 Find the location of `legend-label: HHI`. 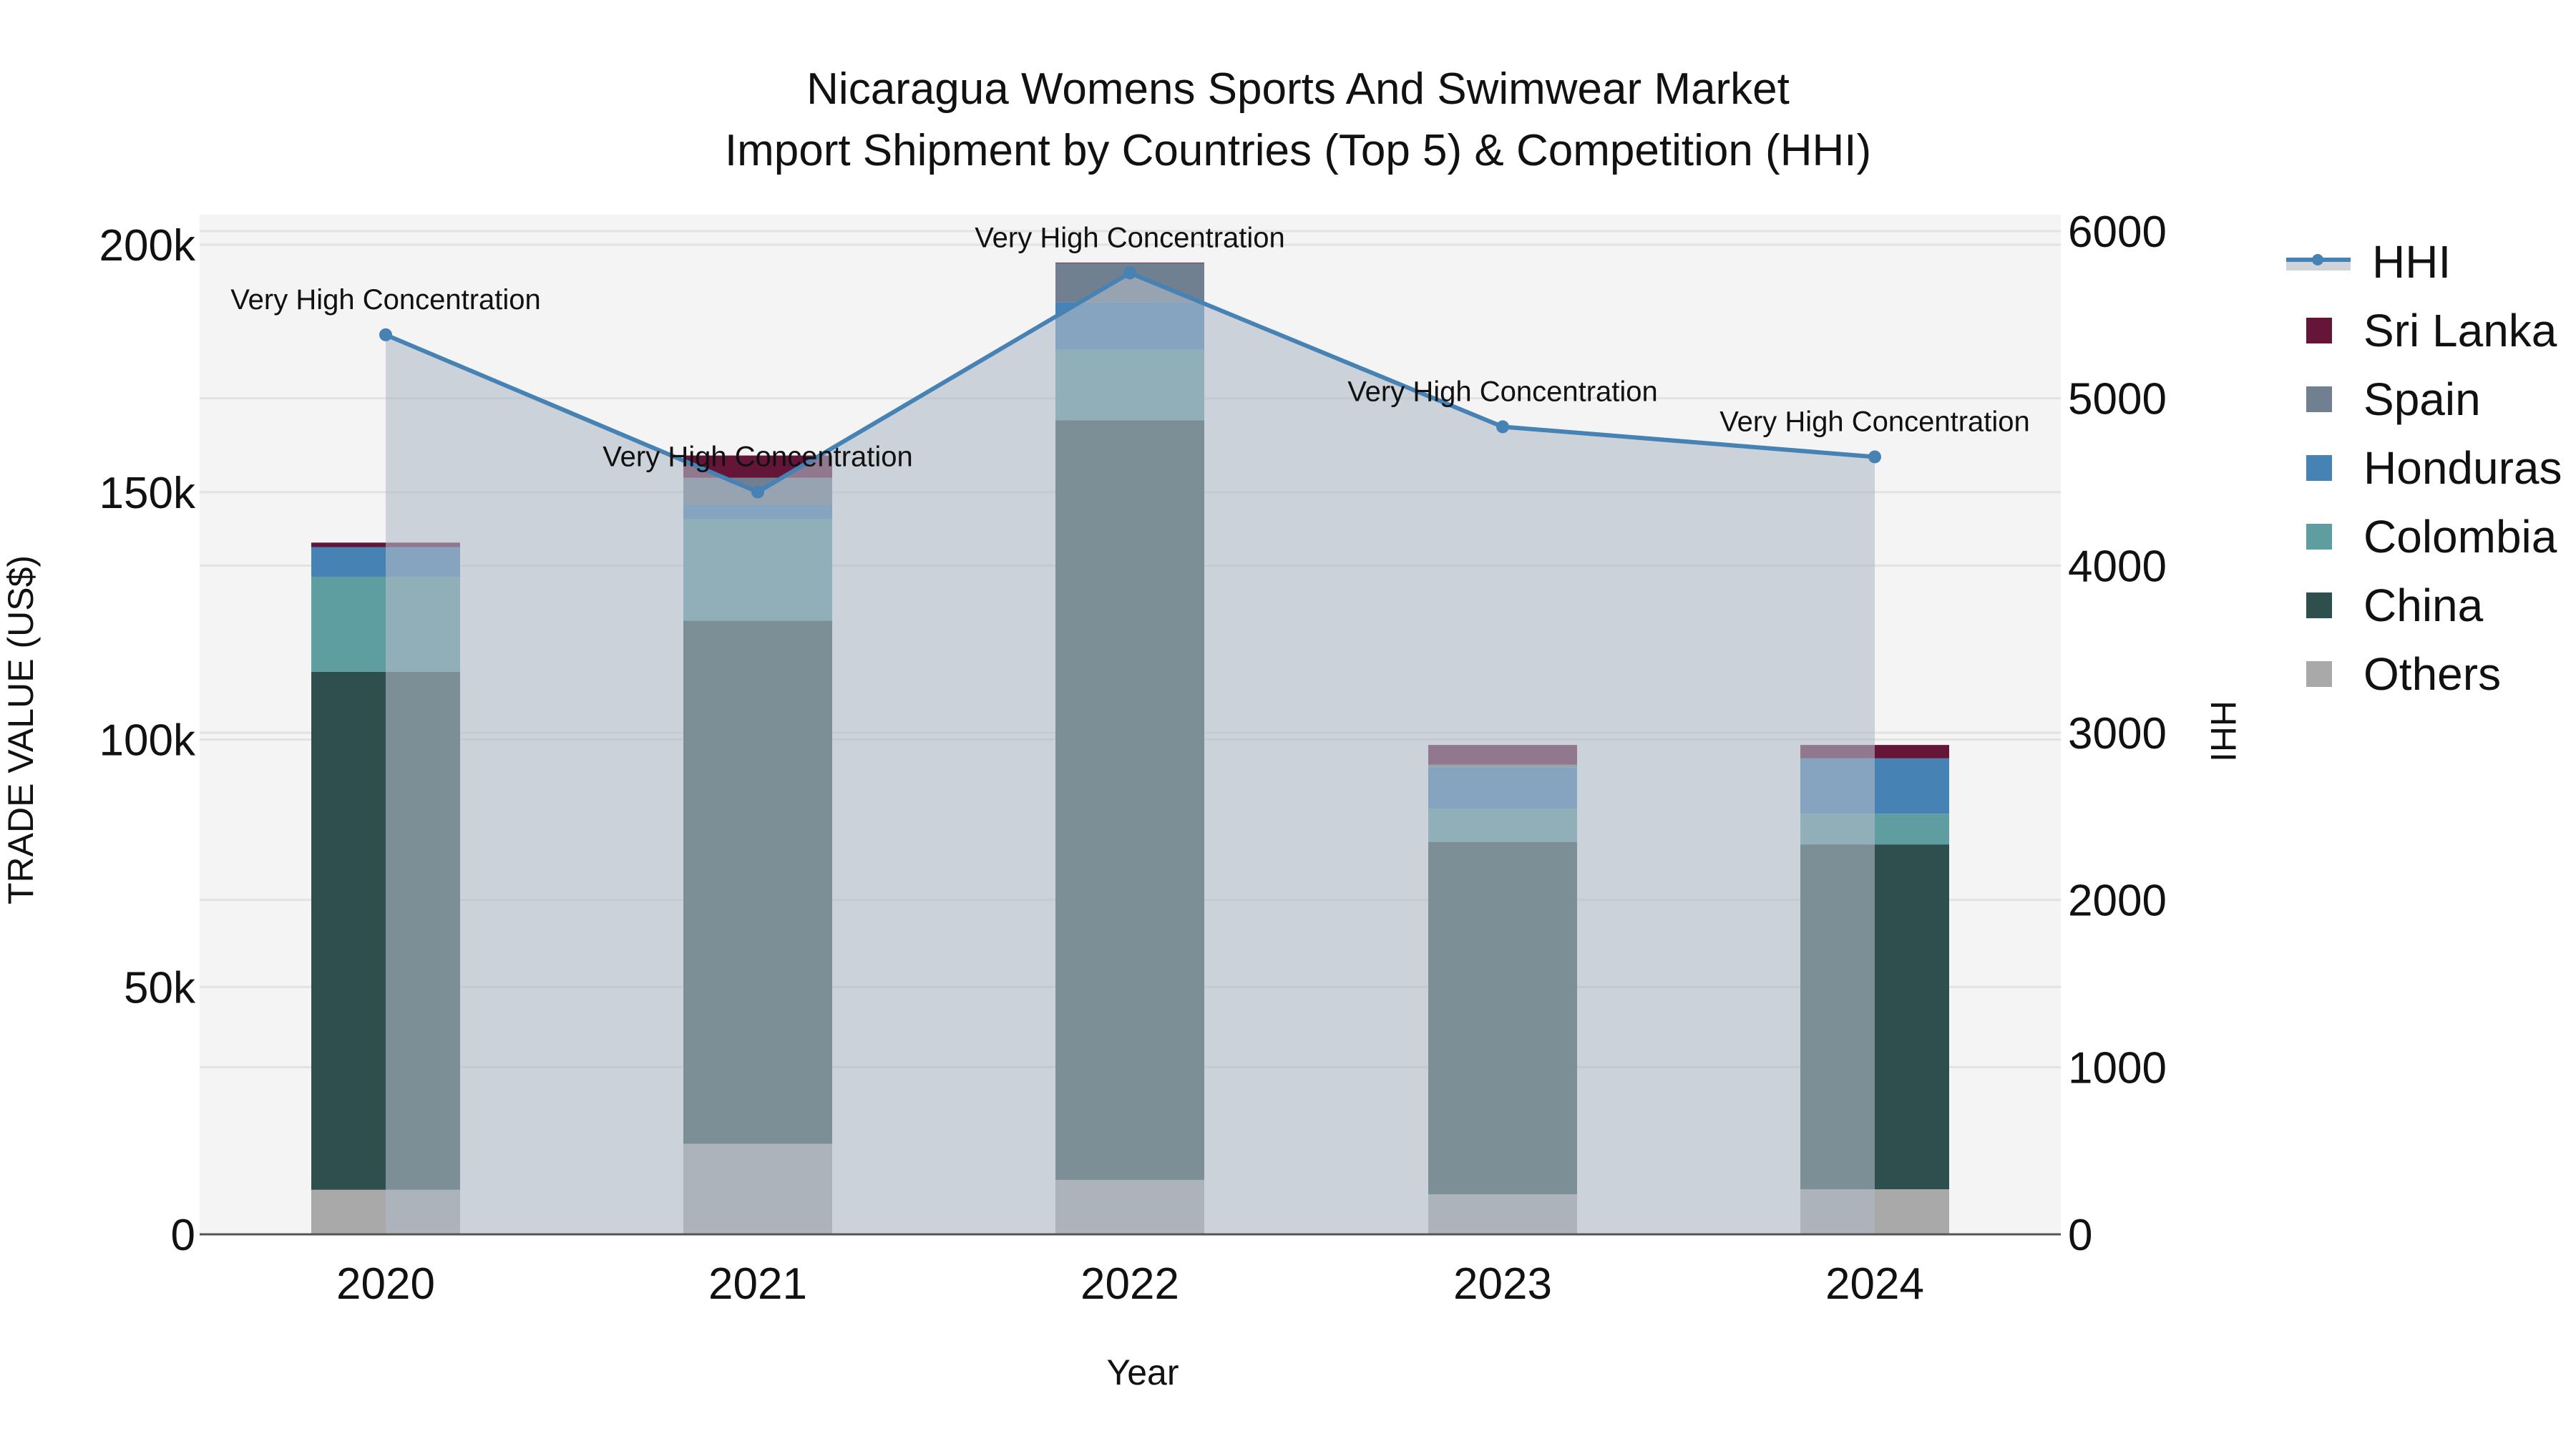

legend-label: HHI is located at coordinates (2411, 262).